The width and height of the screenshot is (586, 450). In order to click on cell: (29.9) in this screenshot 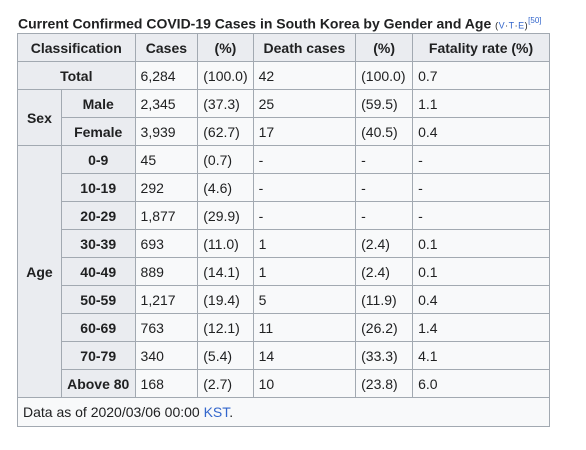, I will do `click(225, 215)`.